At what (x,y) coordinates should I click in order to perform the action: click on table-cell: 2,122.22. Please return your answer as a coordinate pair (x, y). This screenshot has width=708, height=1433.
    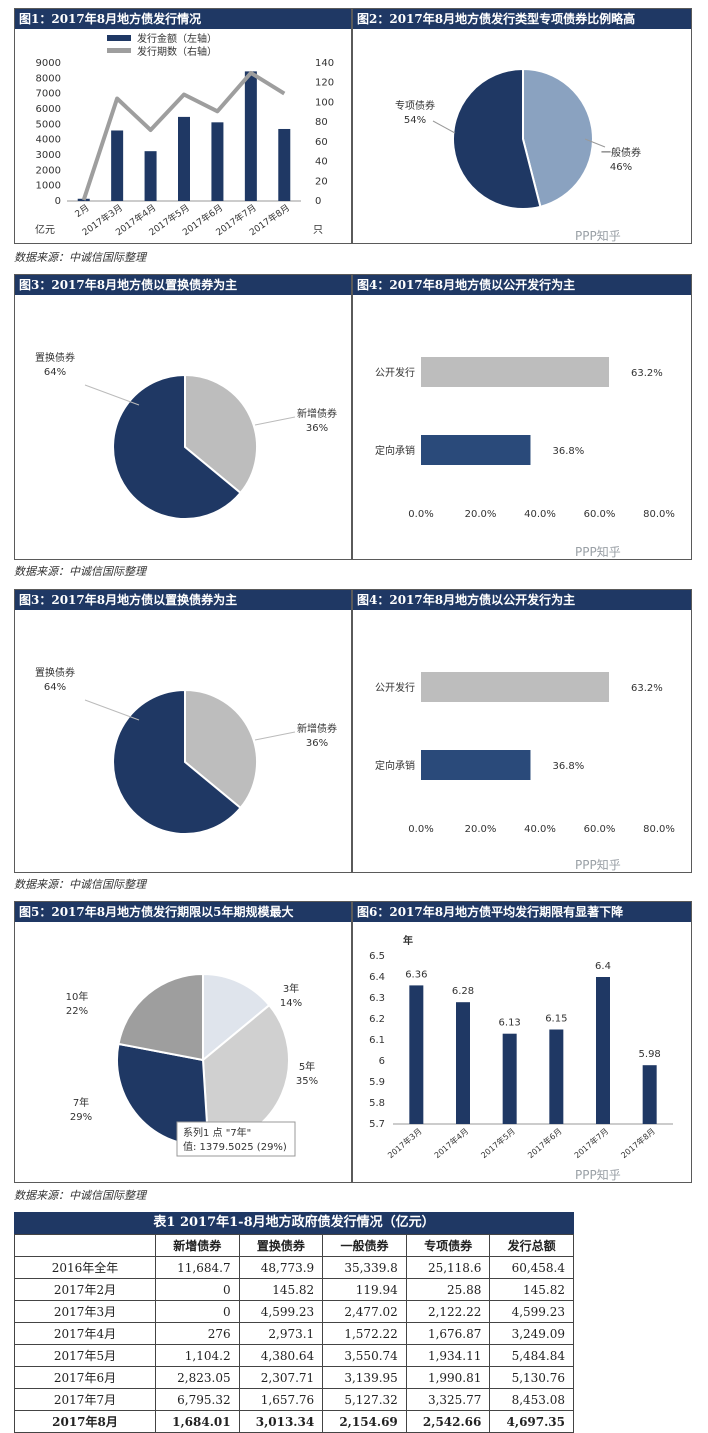
    Looking at the image, I should click on (448, 1311).